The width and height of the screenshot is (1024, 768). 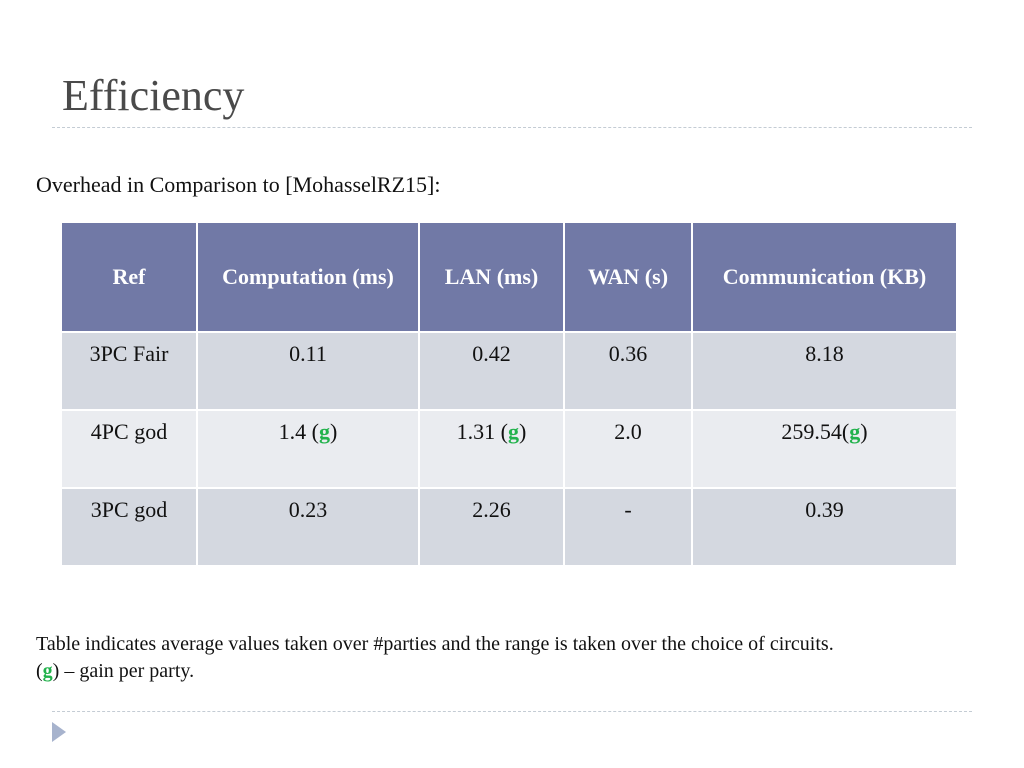 I want to click on title-divider, so click(x=512, y=127).